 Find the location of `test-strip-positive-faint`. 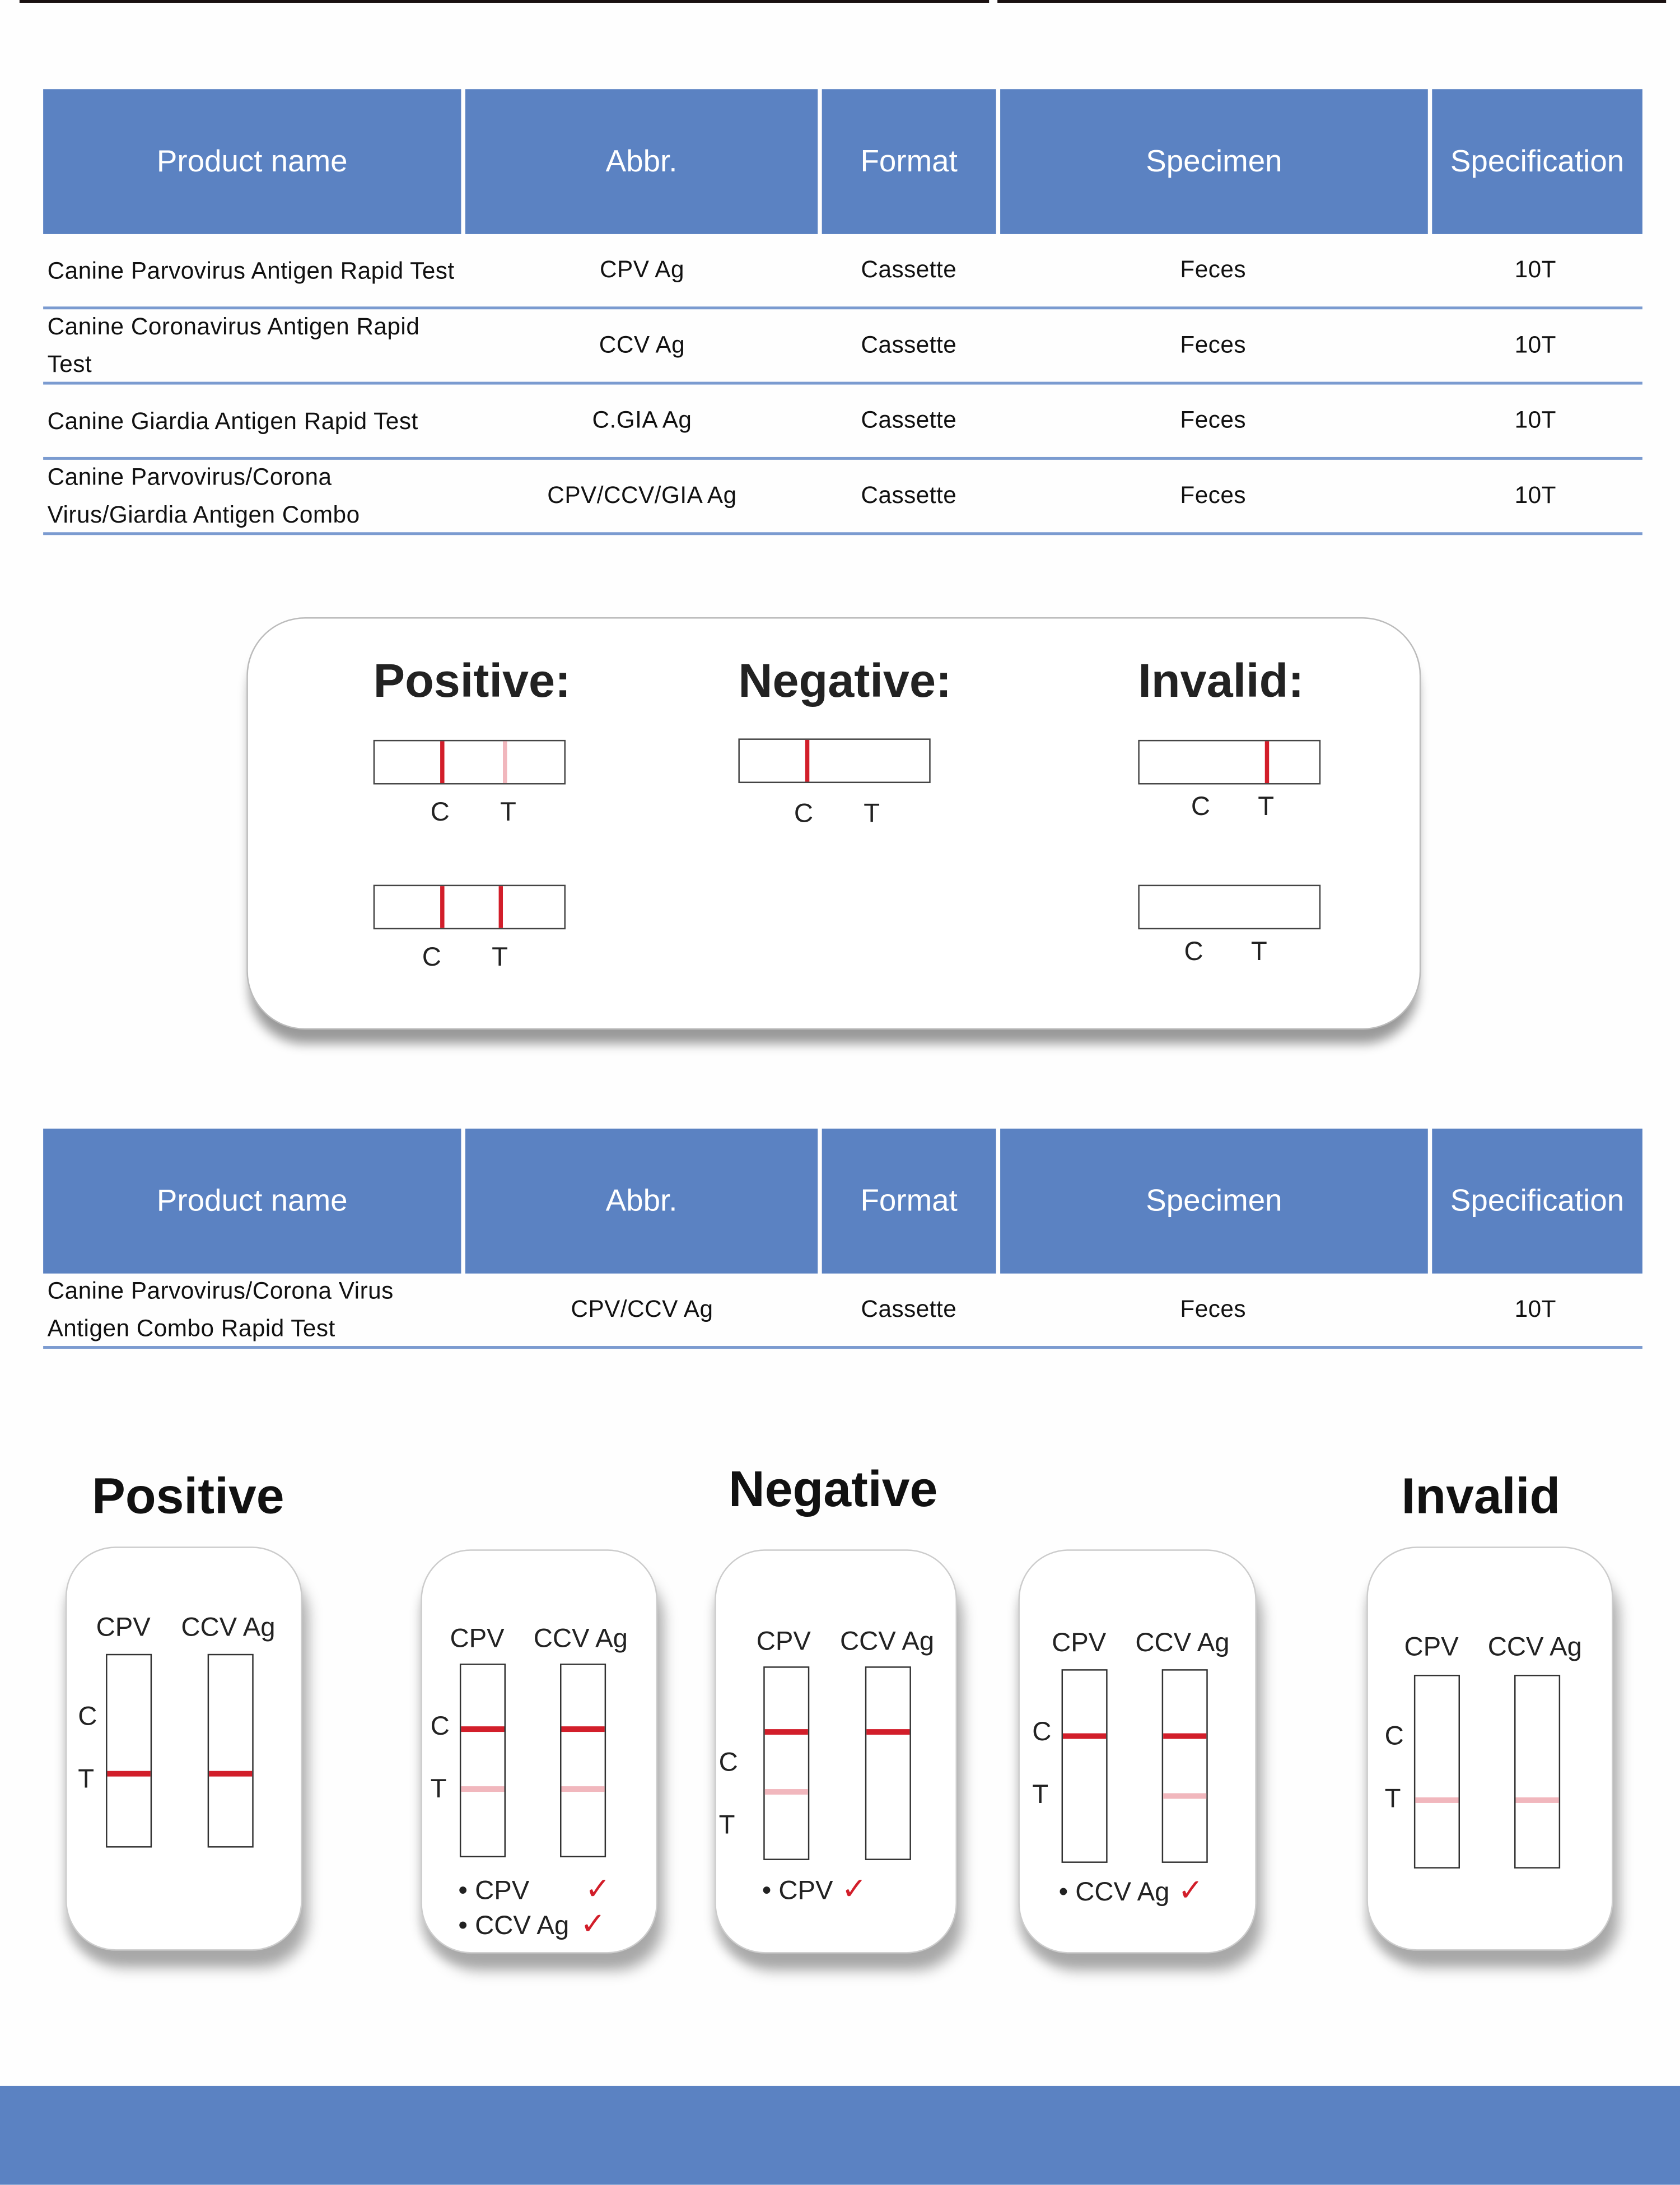

test-strip-positive-faint is located at coordinates (470, 762).